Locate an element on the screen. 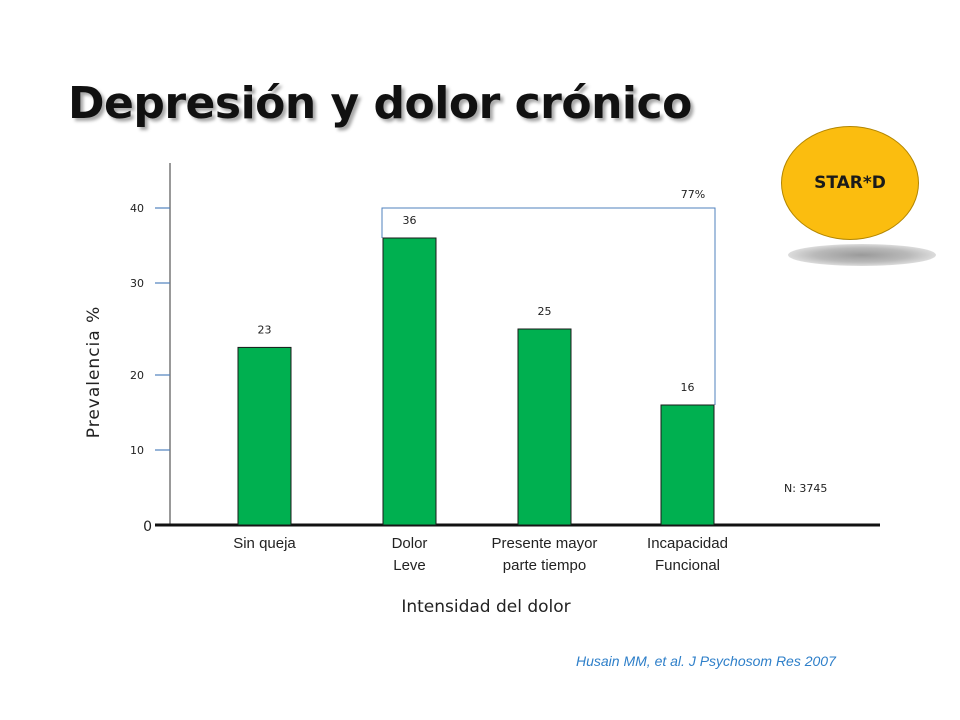 The image size is (960, 720). bar-value-label: 25 is located at coordinates (545, 311).